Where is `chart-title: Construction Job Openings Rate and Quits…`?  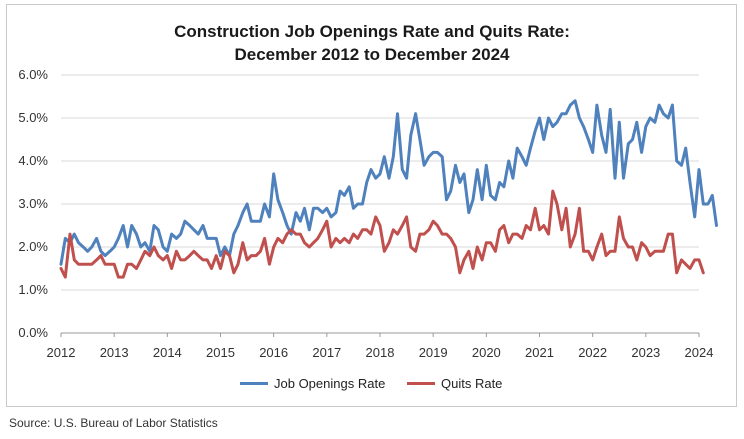 chart-title: Construction Job Openings Rate and Quits… is located at coordinates (372, 31).